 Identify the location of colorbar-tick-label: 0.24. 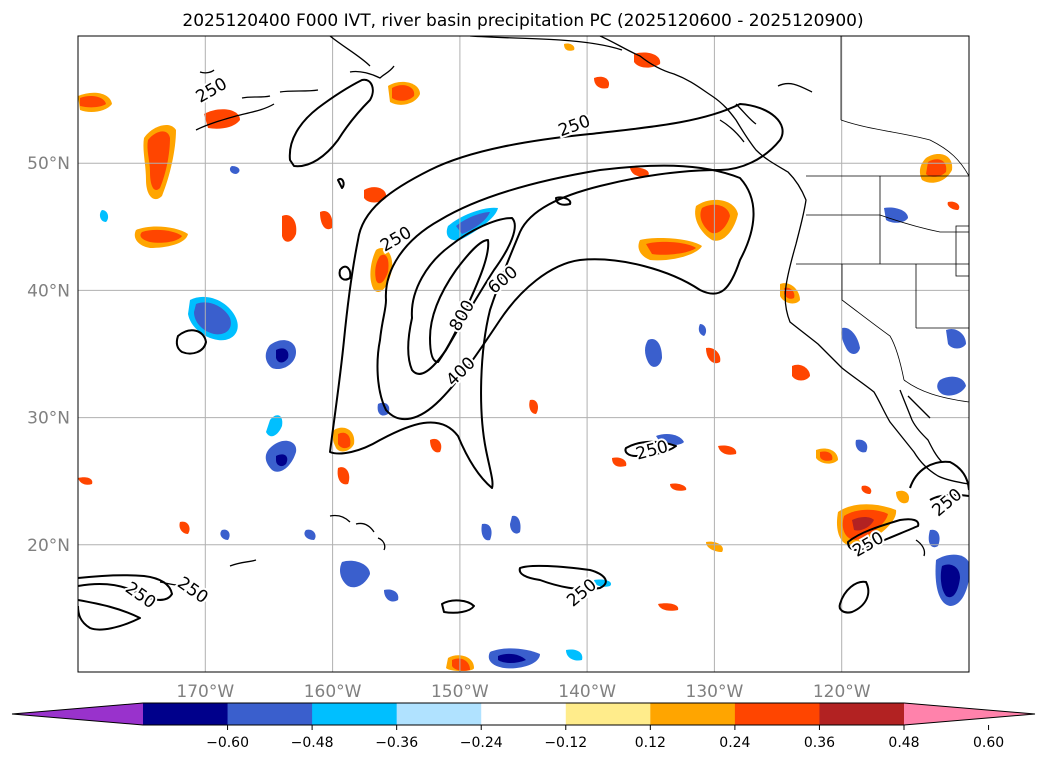
(734, 743).